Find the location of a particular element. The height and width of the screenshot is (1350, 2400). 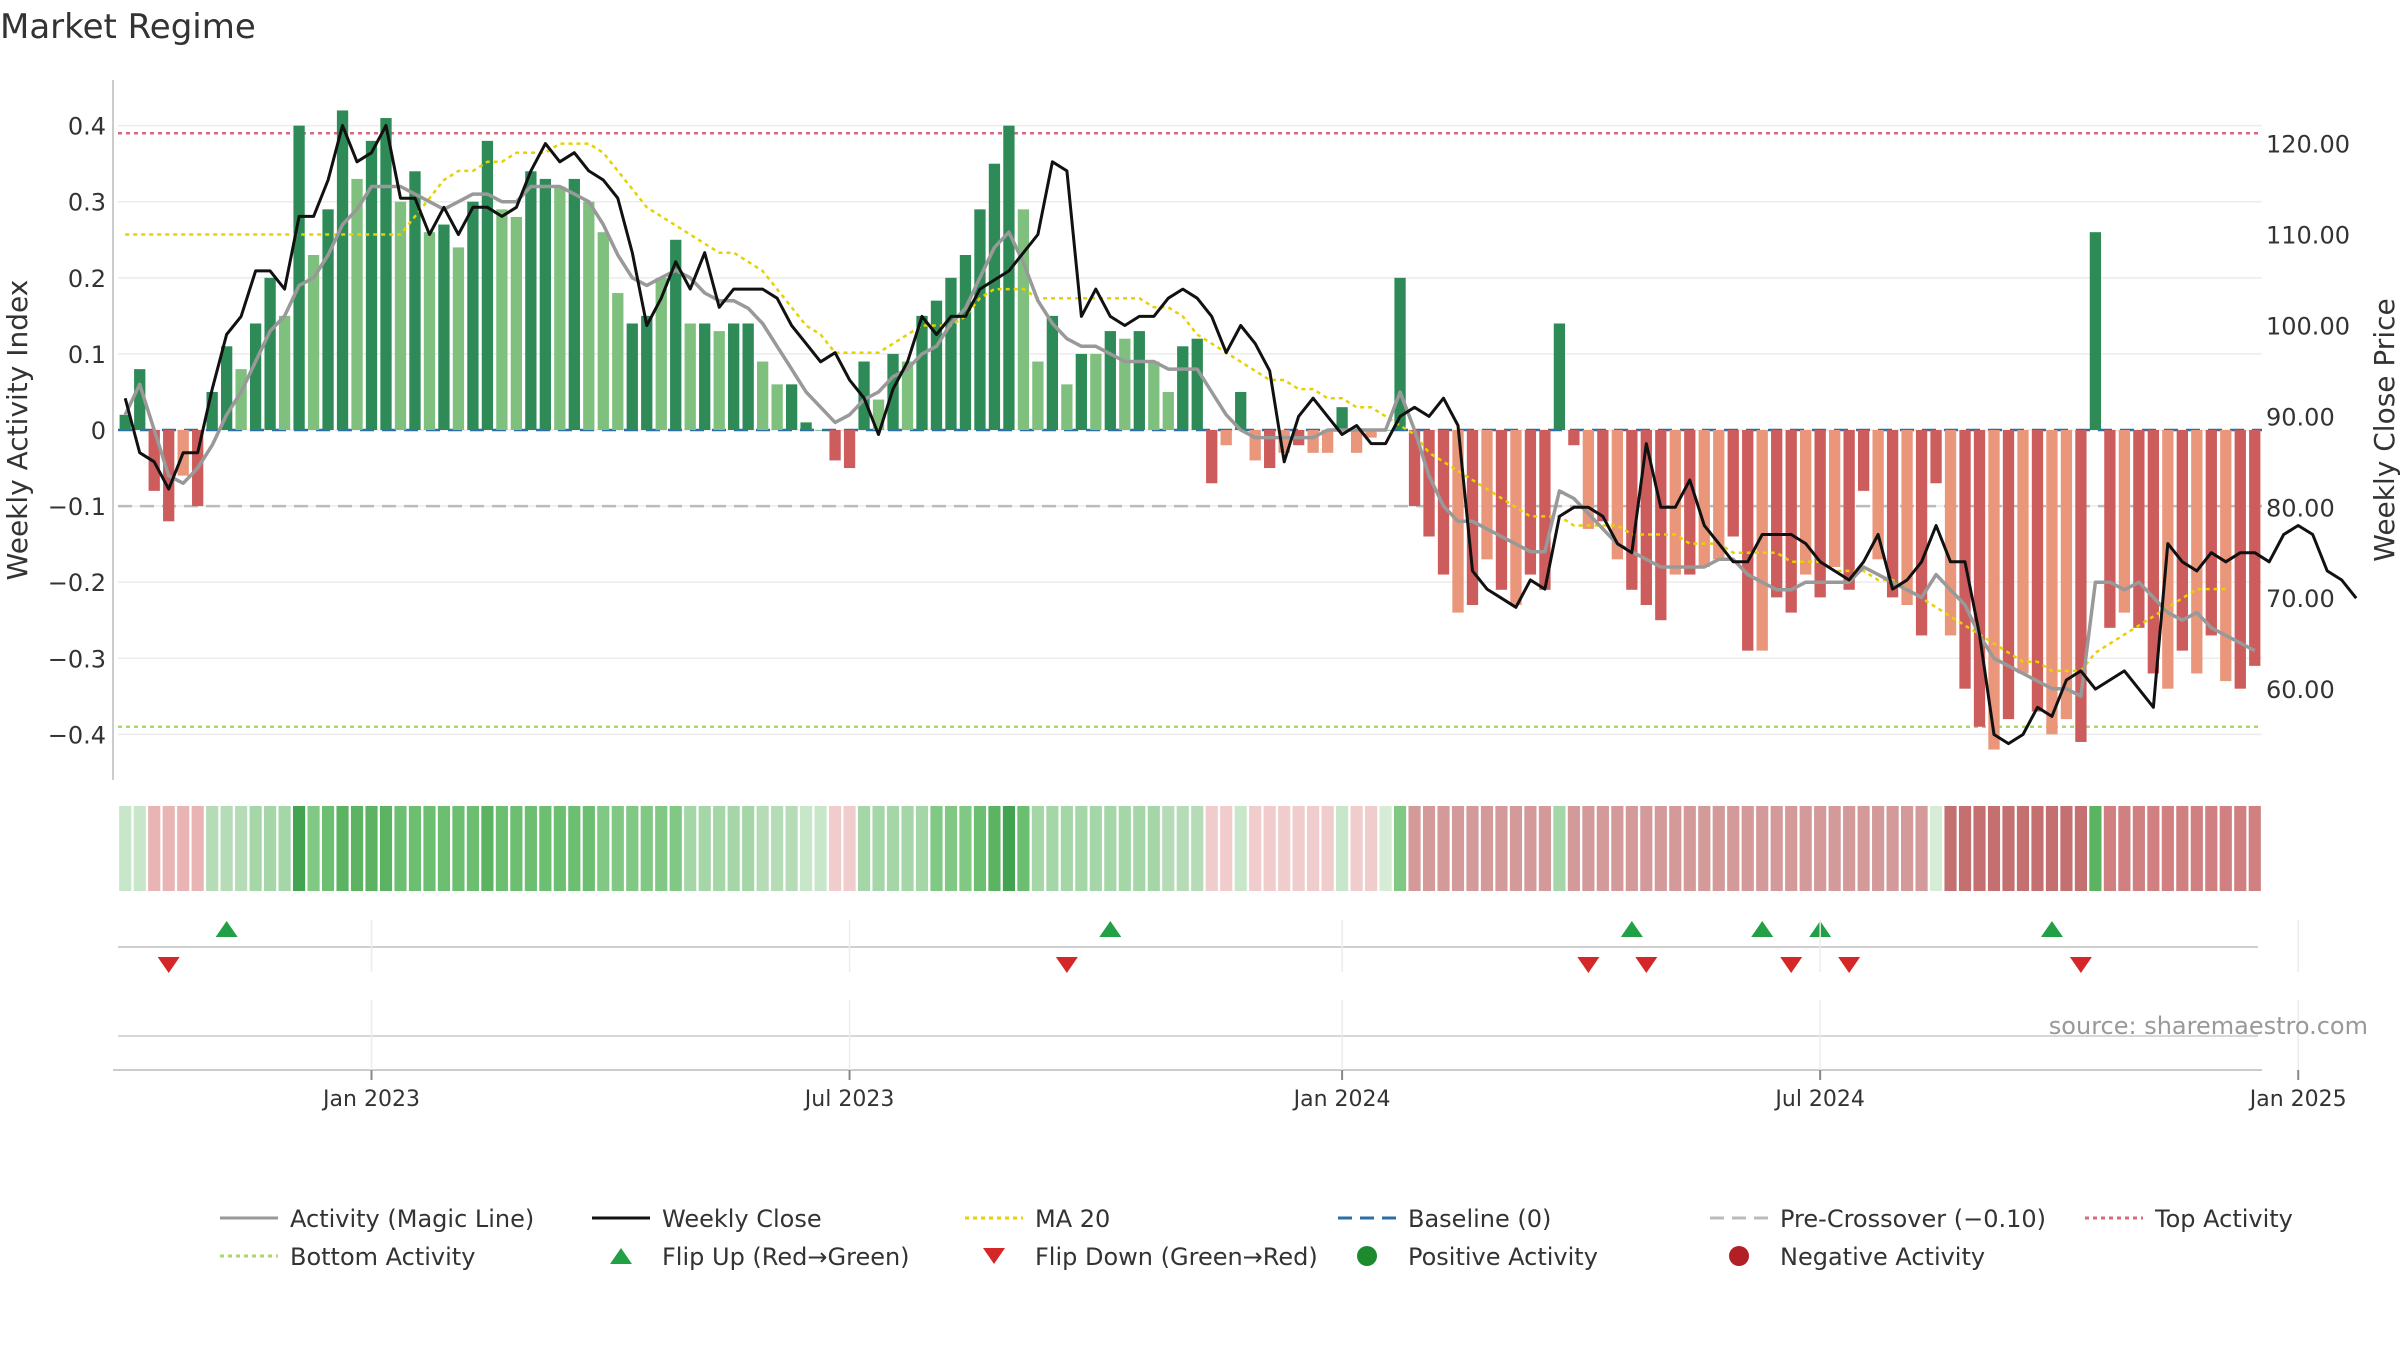

x-tick-label: Jan 2023 is located at coordinates (370, 1099).